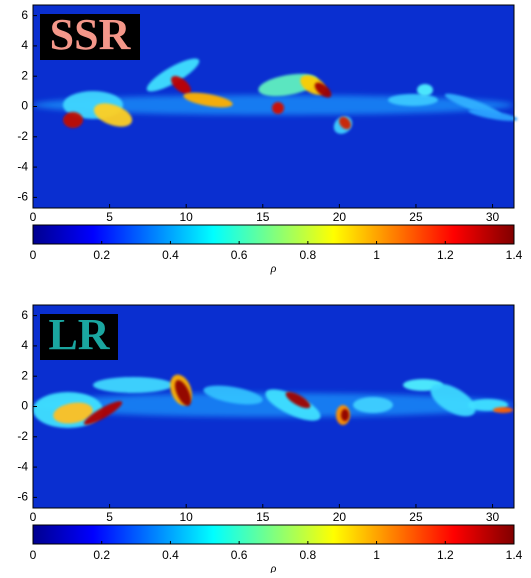 This screenshot has width=531, height=578. I want to click on panel-label: SSR, so click(91, 34).